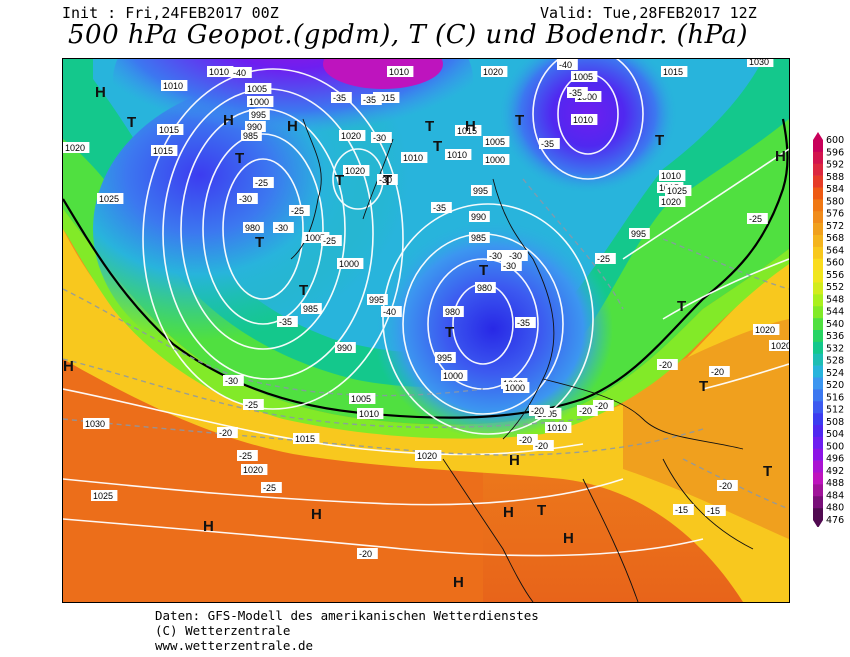  What do you see at coordinates (835, 165) in the screenshot?
I see `colorbar-label: 592` at bounding box center [835, 165].